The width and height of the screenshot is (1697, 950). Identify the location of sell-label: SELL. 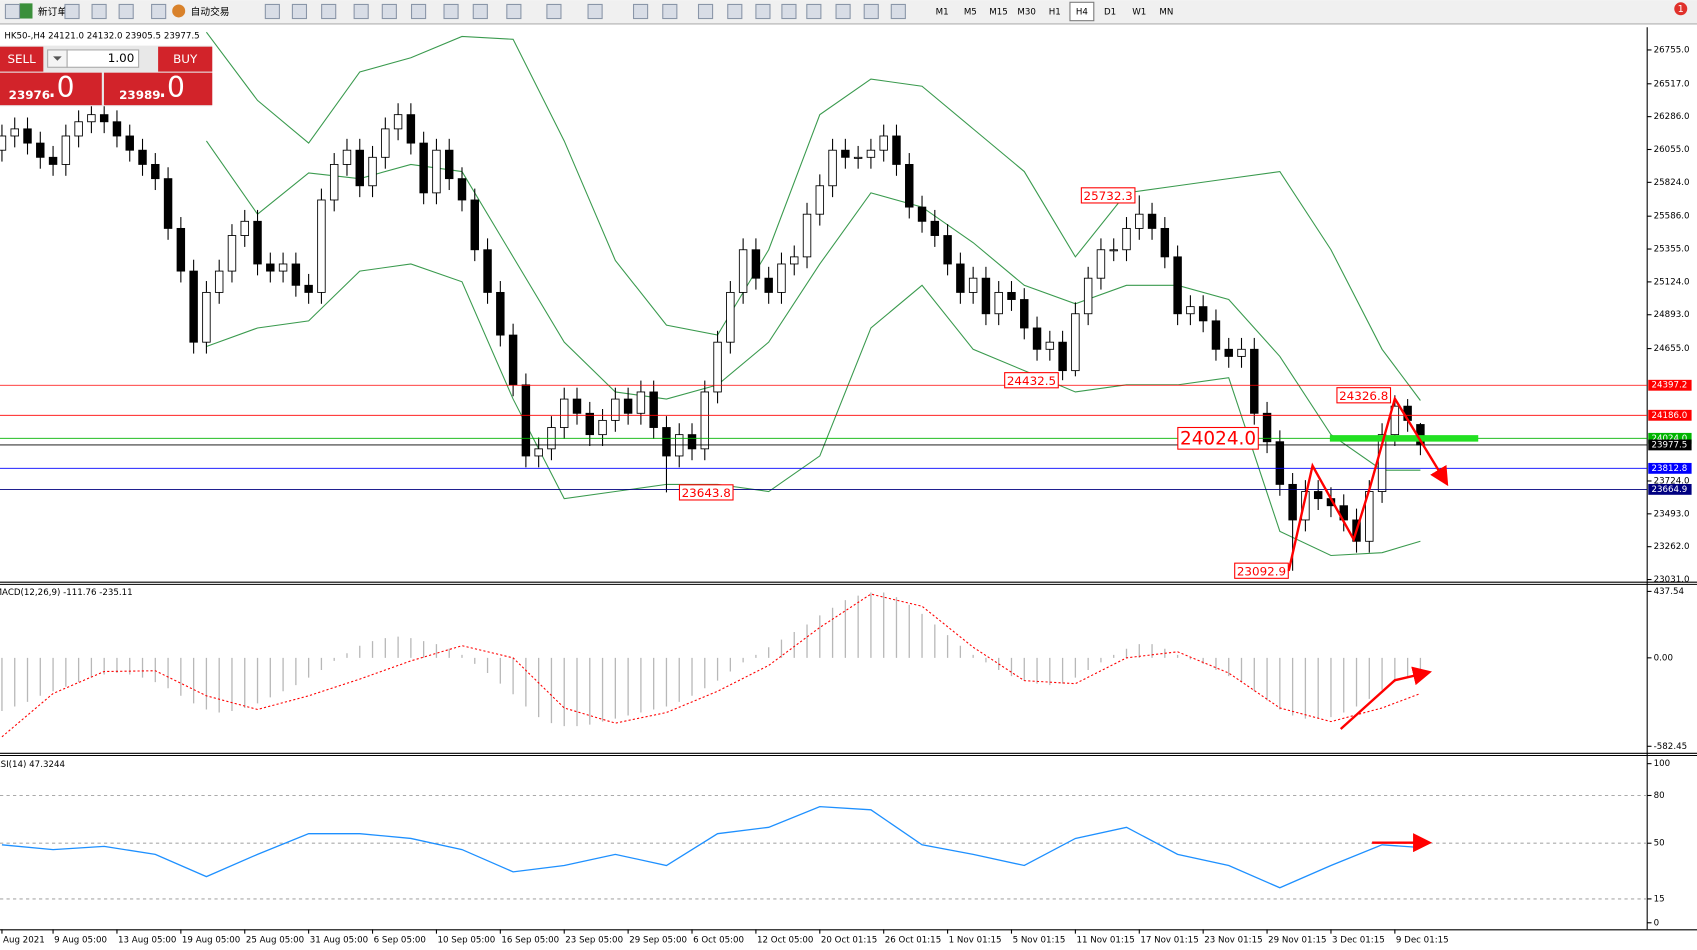
(21, 59).